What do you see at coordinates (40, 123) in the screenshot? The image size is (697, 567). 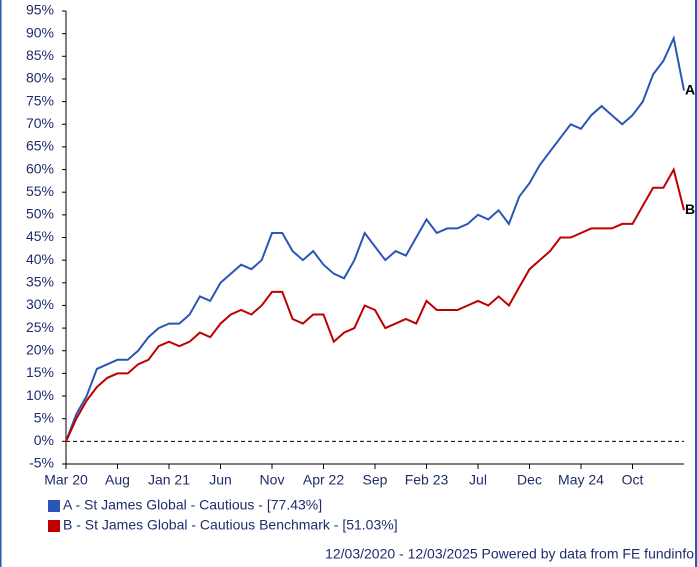 I see `y-tick-label: 70%` at bounding box center [40, 123].